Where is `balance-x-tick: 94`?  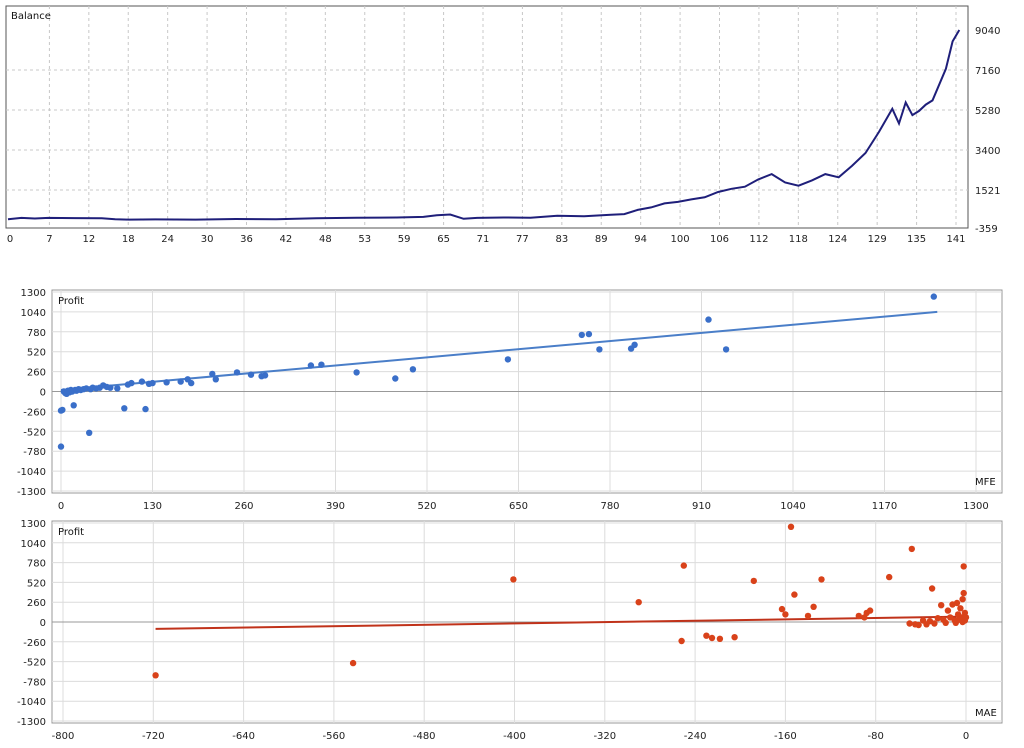 balance-x-tick: 94 is located at coordinates (640, 239).